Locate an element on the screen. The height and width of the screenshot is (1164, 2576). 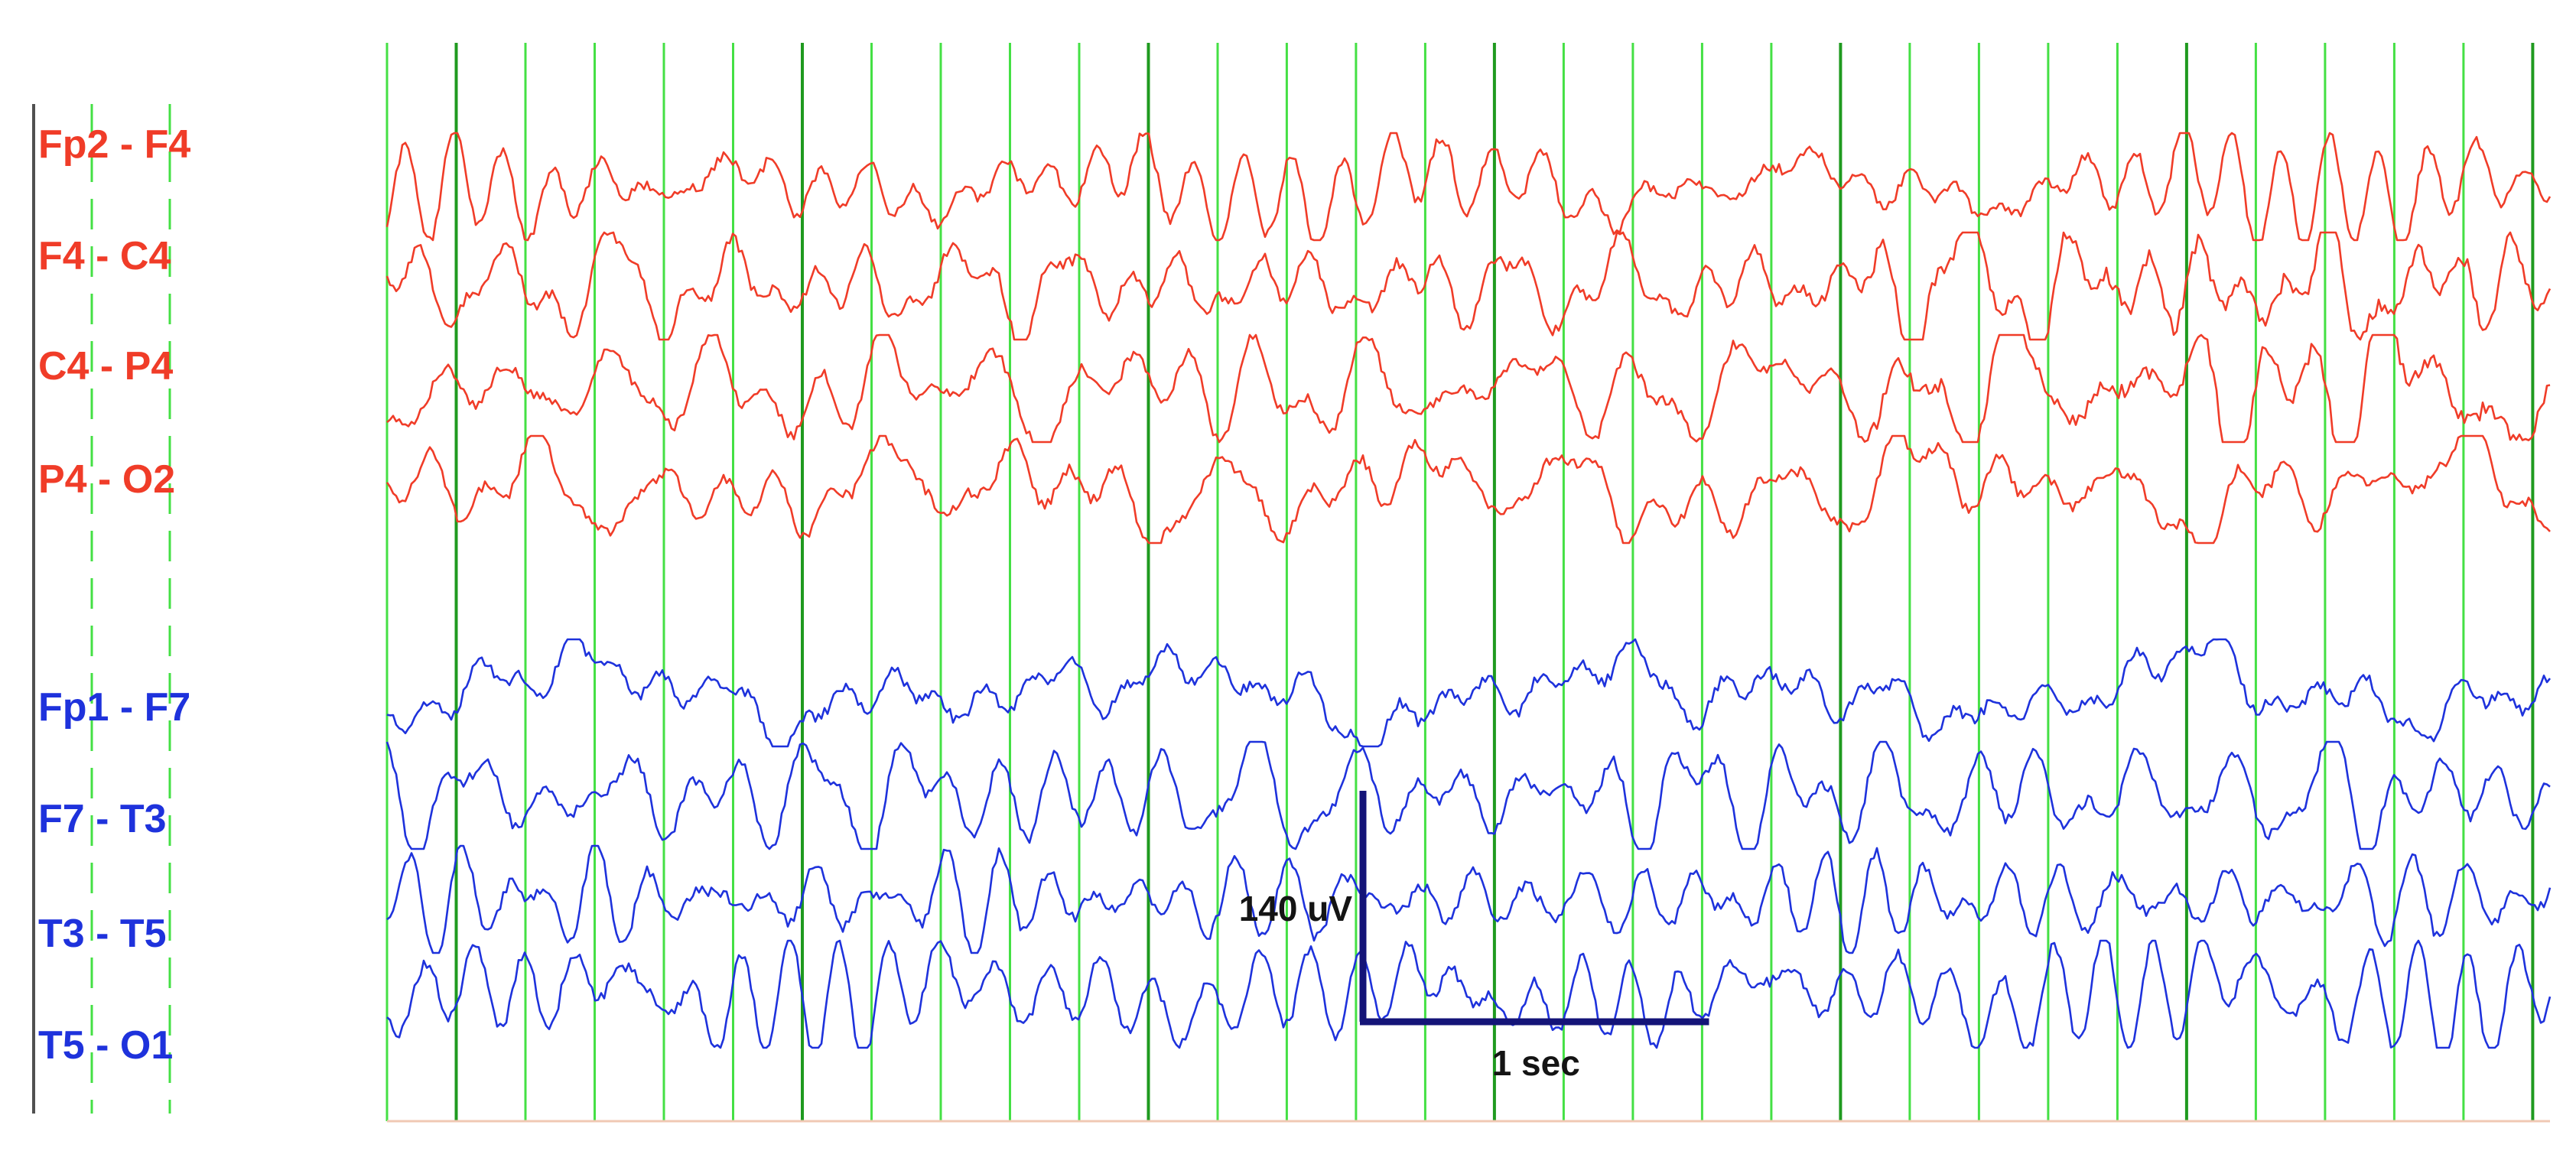
voltage-scale-label: 140 uV is located at coordinates (1296, 909).